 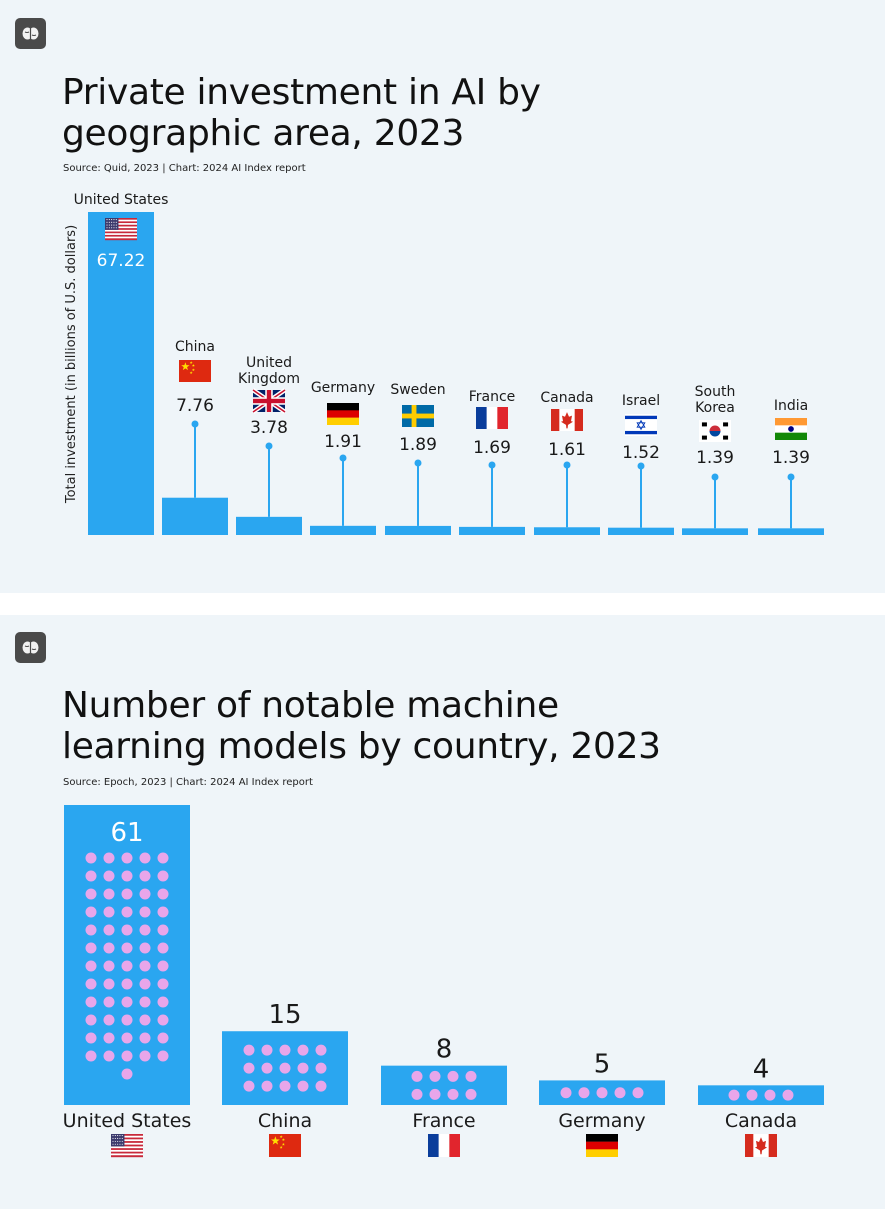 I want to click on flag-se-icon, so click(x=418, y=416).